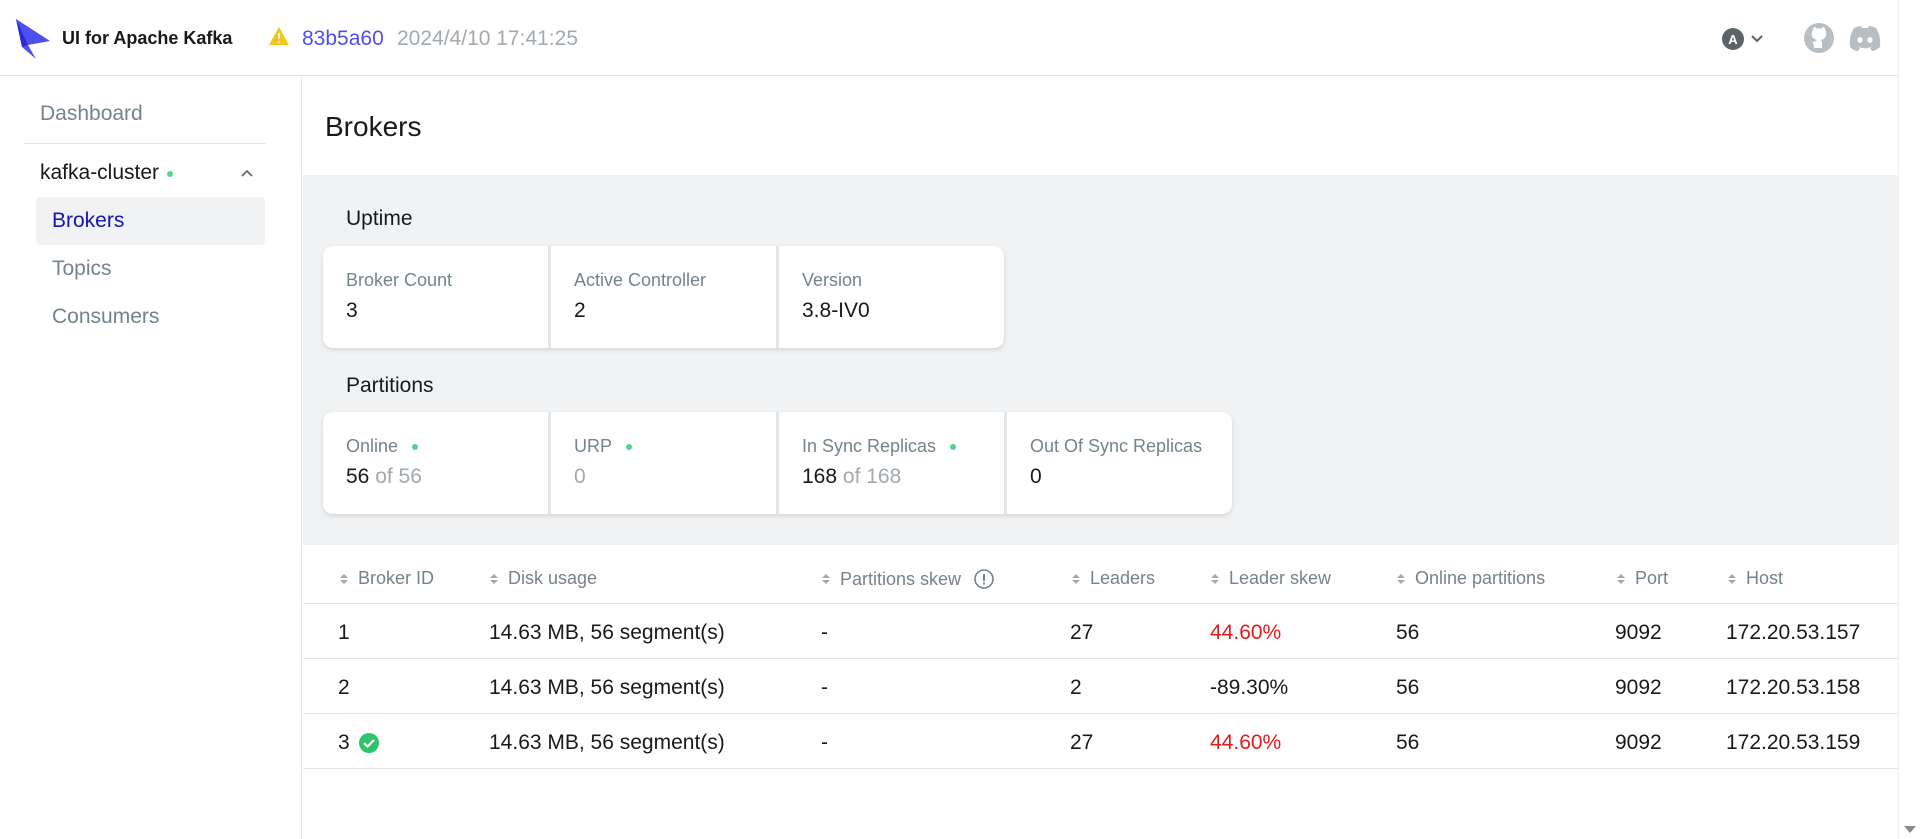 The width and height of the screenshot is (1920, 839). Describe the element at coordinates (891, 297) in the screenshot. I see `version-card: Version 3.8-IV0` at that location.